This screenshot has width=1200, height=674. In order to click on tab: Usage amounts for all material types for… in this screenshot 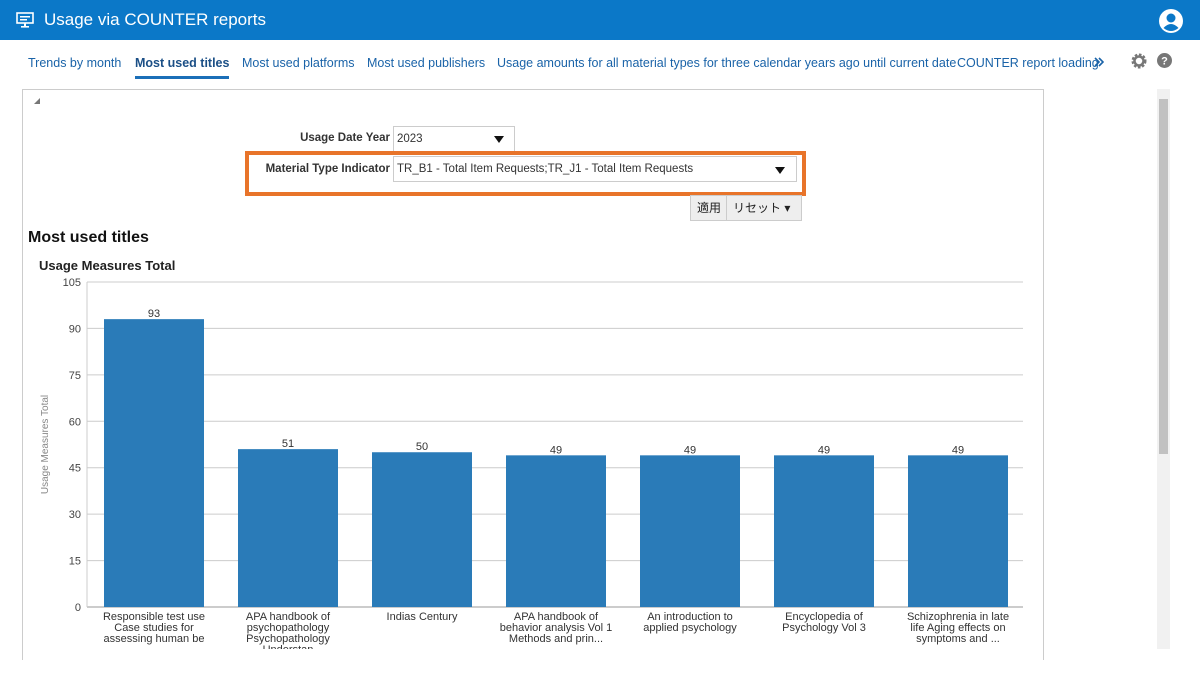, I will do `click(727, 63)`.